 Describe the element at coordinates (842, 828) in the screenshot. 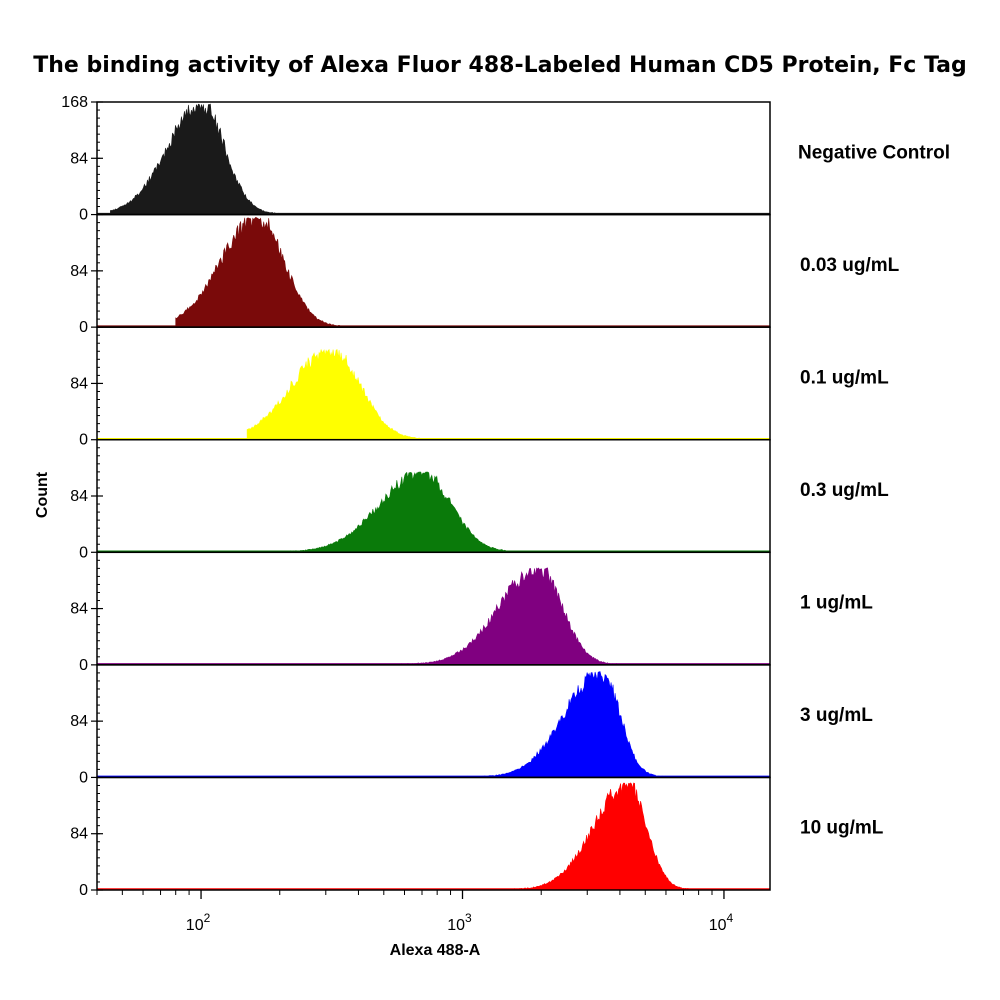

I see `series-label-10-ug-ml: 10 ug/mL` at that location.